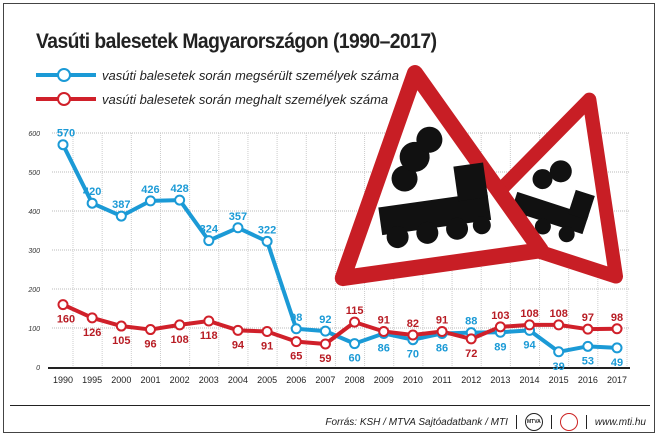 This screenshot has height=438, width=660. I want to click on data-label: 420, so click(92, 192).